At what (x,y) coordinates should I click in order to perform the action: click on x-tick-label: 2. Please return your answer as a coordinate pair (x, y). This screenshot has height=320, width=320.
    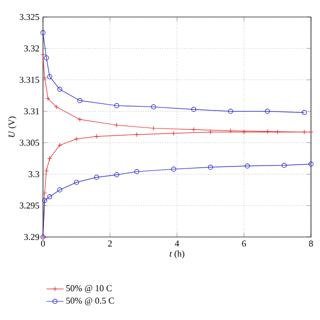
    Looking at the image, I should click on (110, 243).